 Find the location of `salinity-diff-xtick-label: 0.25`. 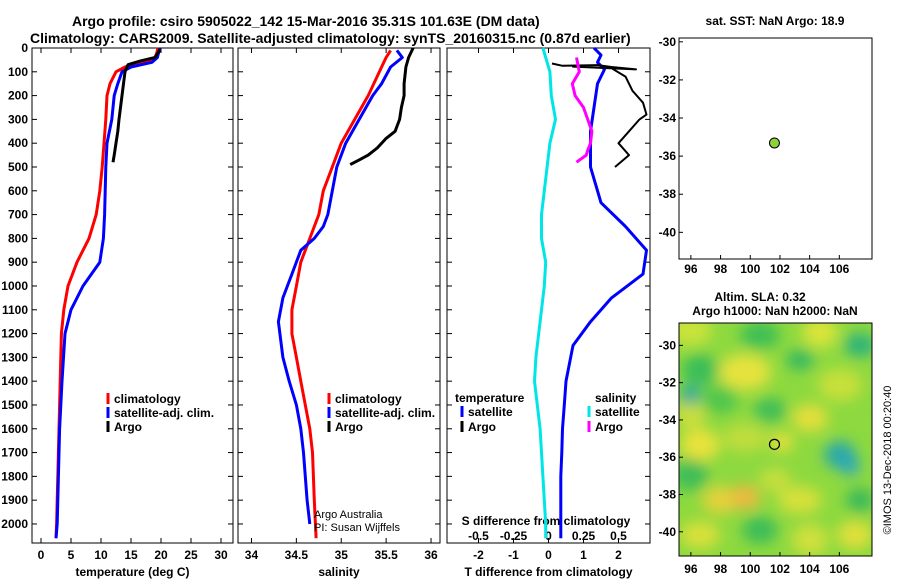

salinity-diff-xtick-label: 0.25 is located at coordinates (584, 536).